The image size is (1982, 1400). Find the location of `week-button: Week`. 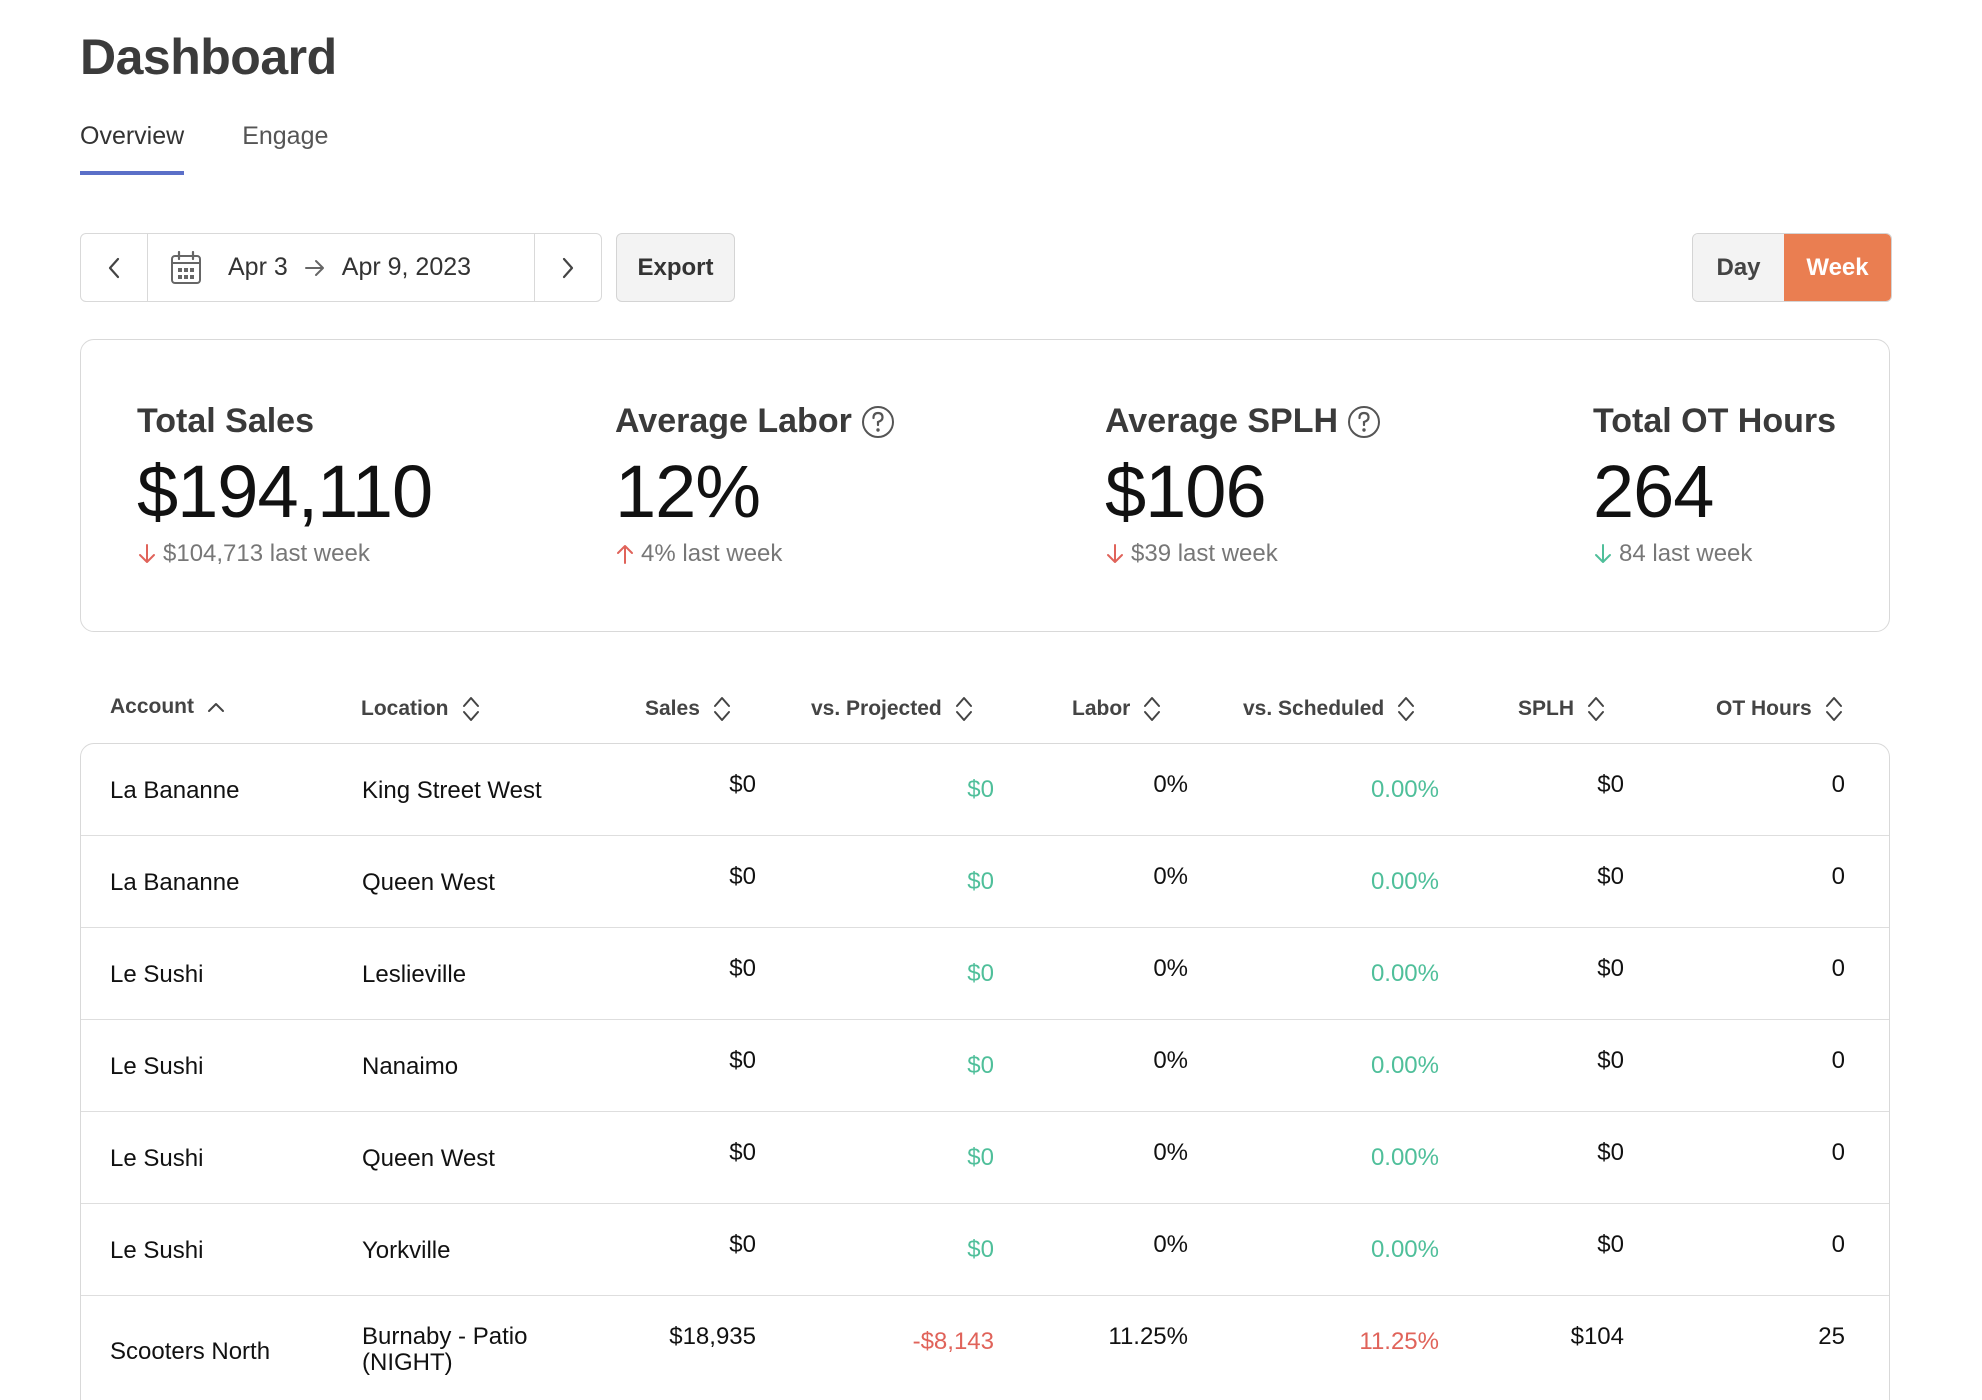

week-button: Week is located at coordinates (1837, 267).